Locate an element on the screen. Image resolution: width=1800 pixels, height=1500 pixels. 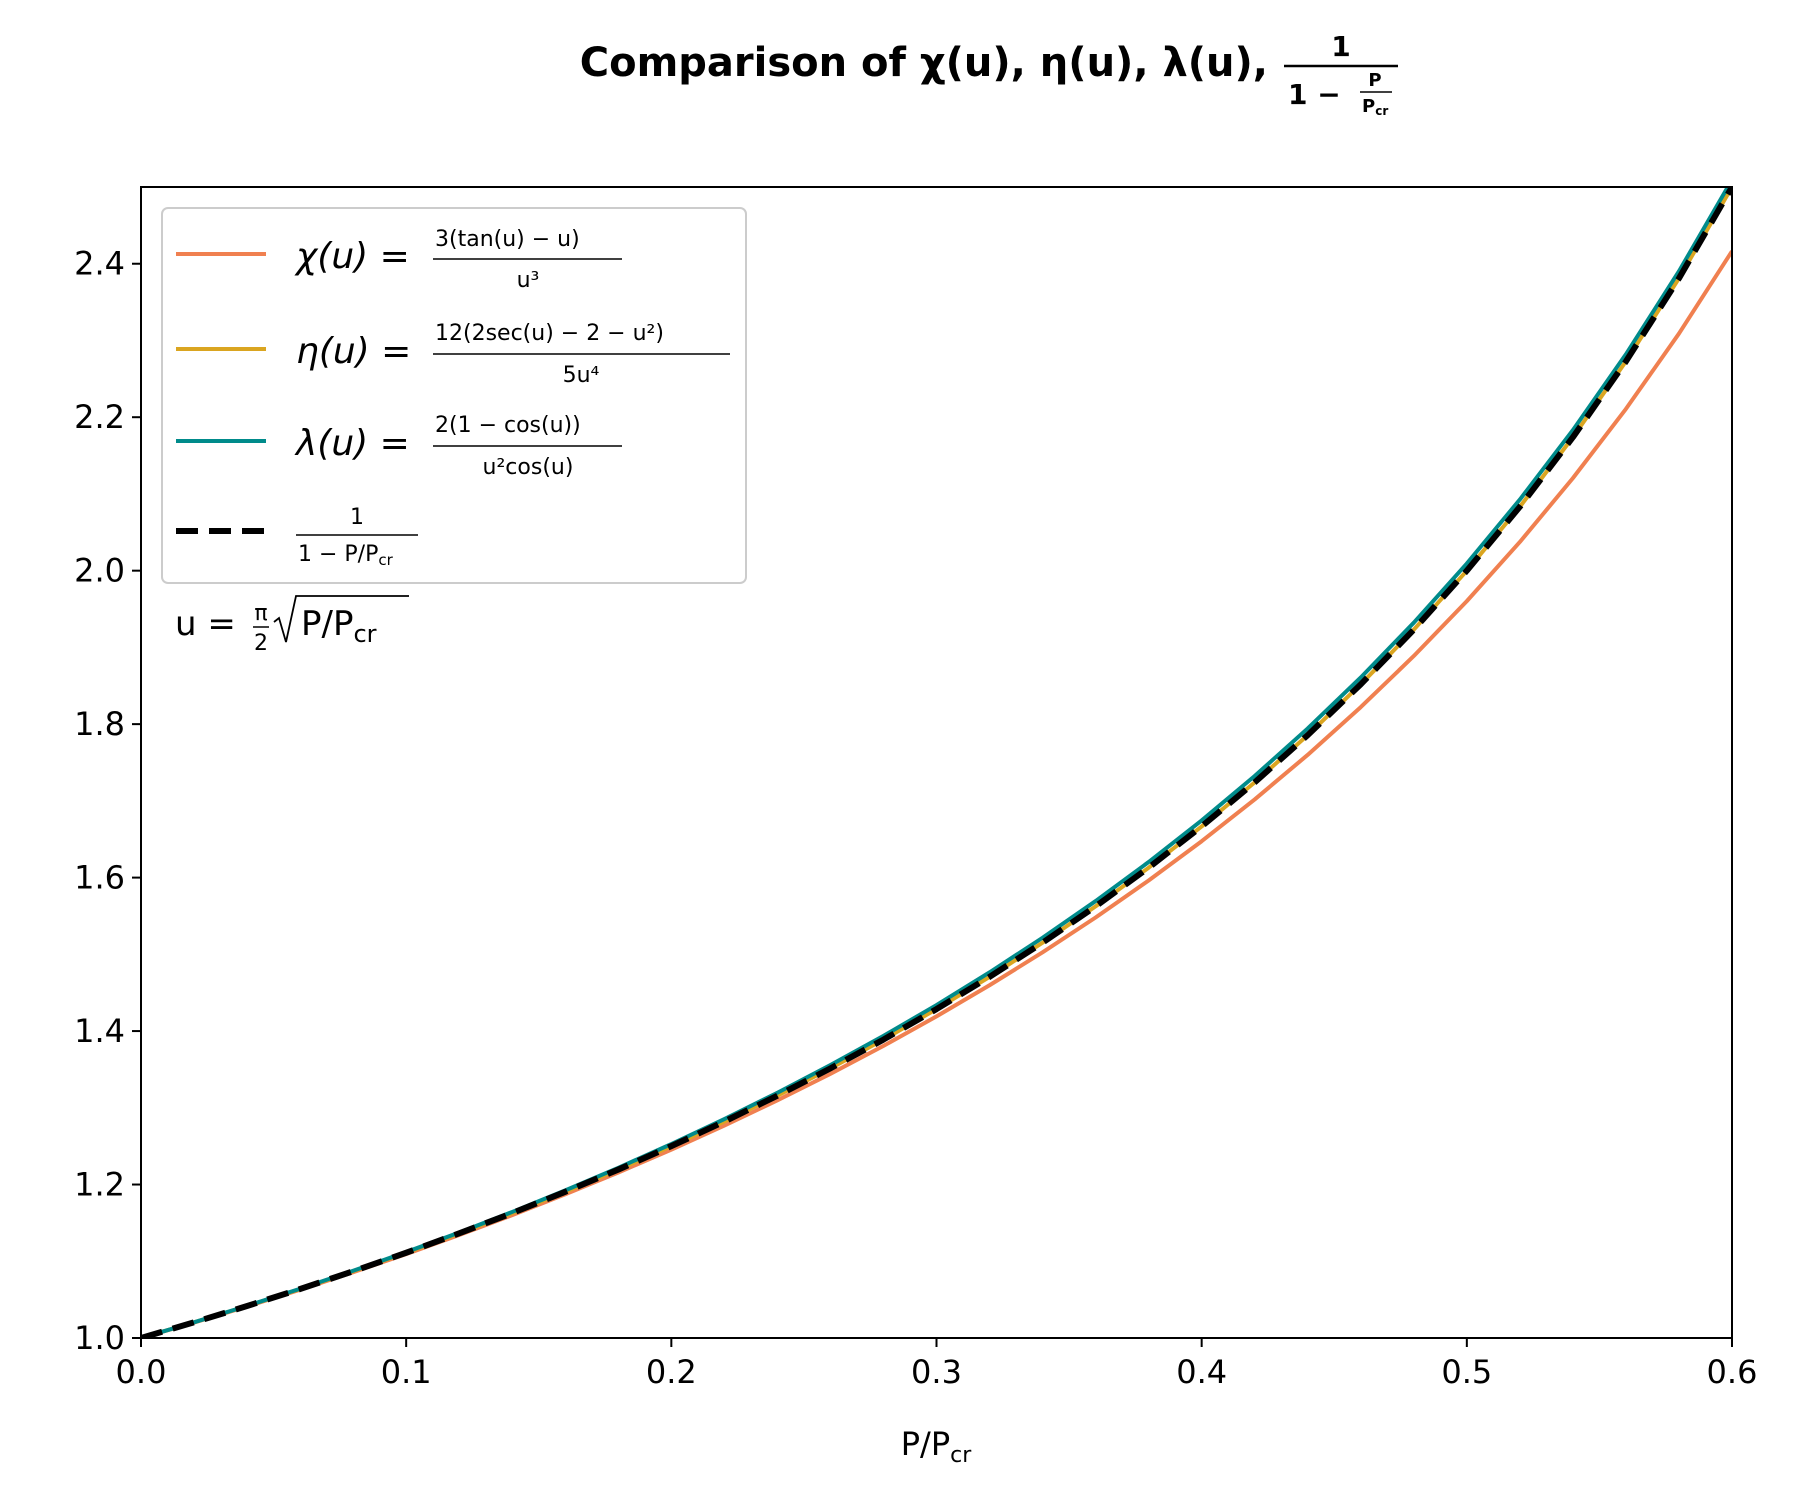
annotation-fraction-denominator: 2 is located at coordinates (261, 643).